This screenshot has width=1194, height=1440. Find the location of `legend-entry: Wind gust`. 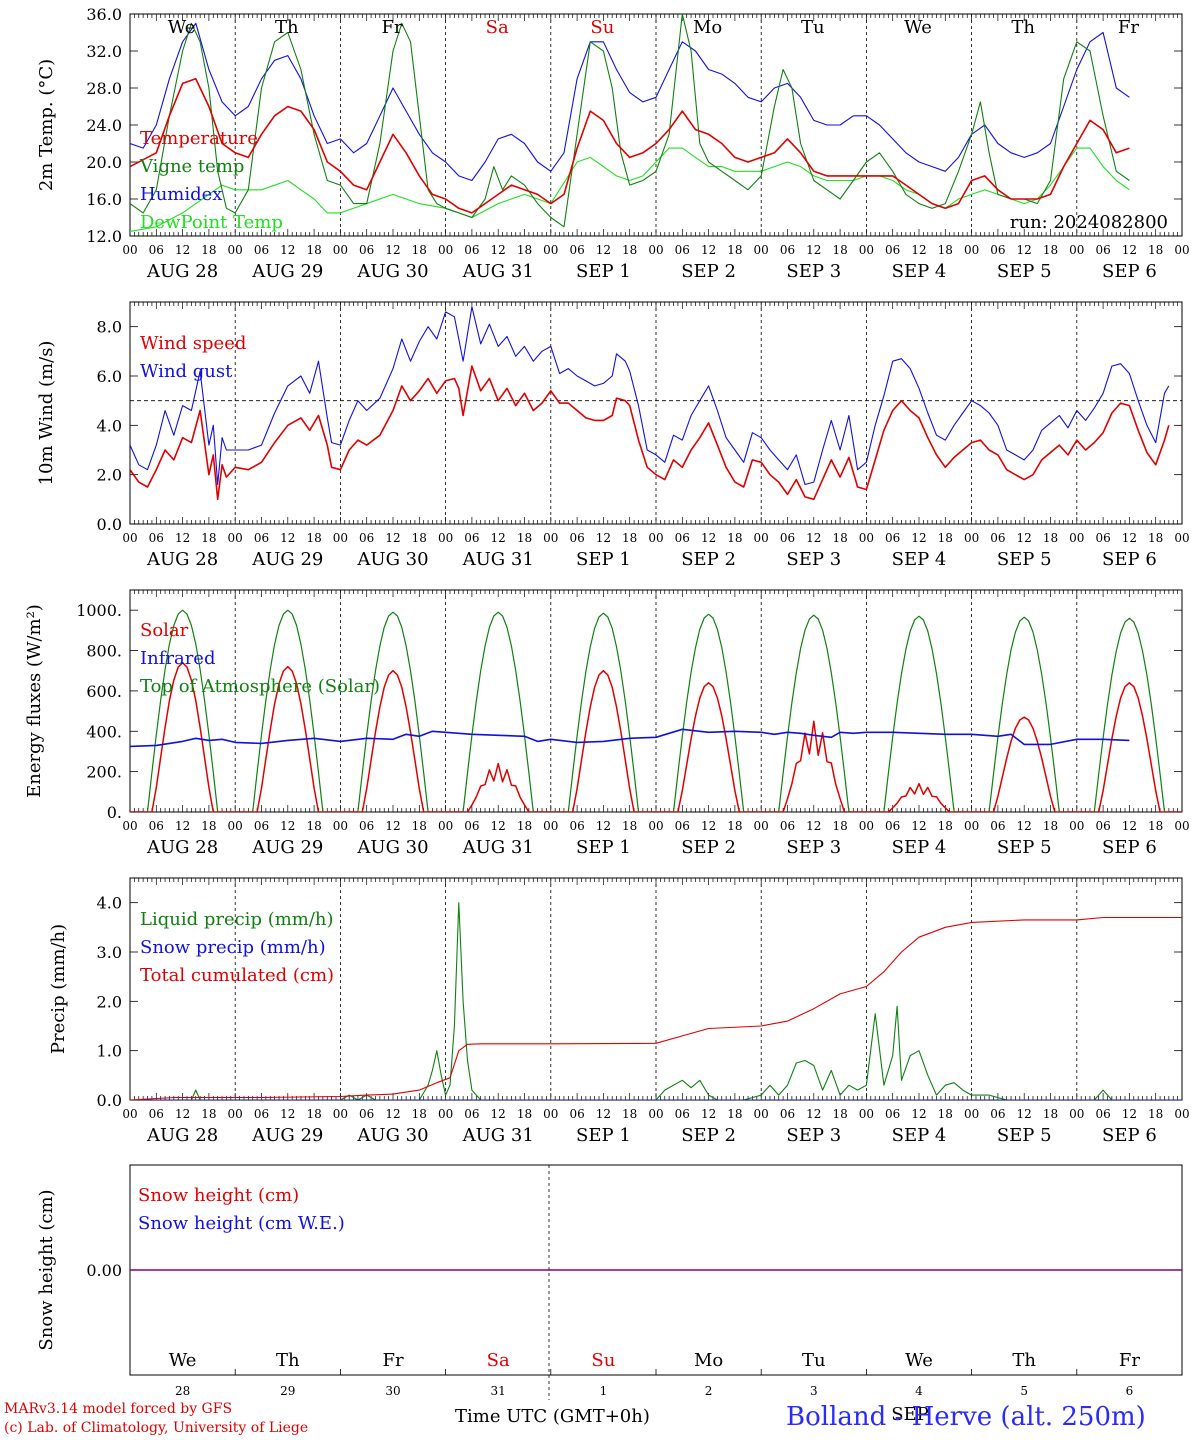

legend-entry: Wind gust is located at coordinates (186, 371).